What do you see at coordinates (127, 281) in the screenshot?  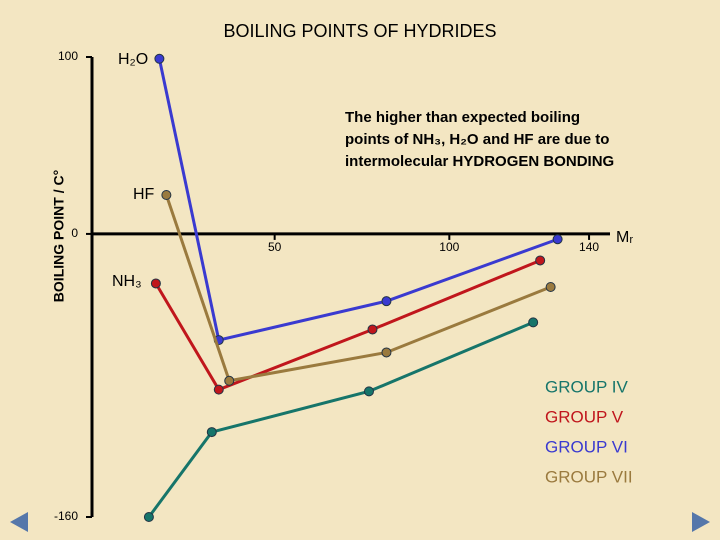 I see `point-label: NH₃` at bounding box center [127, 281].